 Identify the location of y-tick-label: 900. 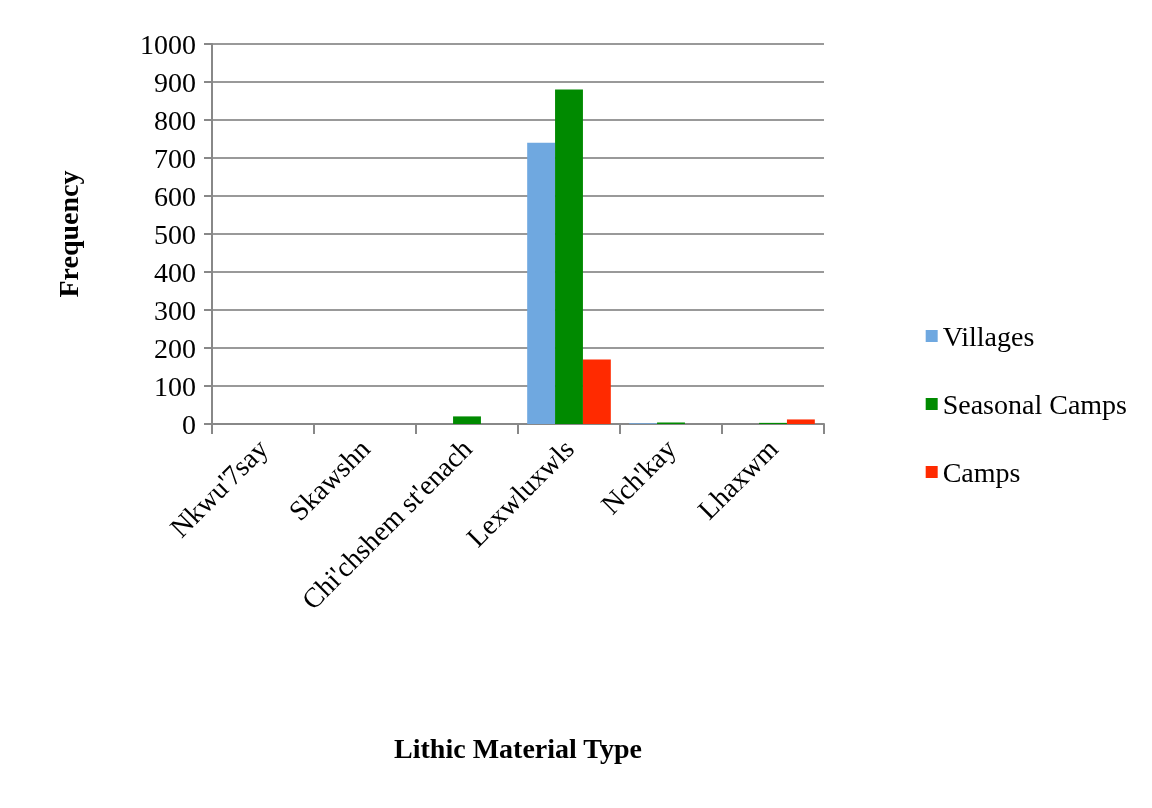
(175, 82).